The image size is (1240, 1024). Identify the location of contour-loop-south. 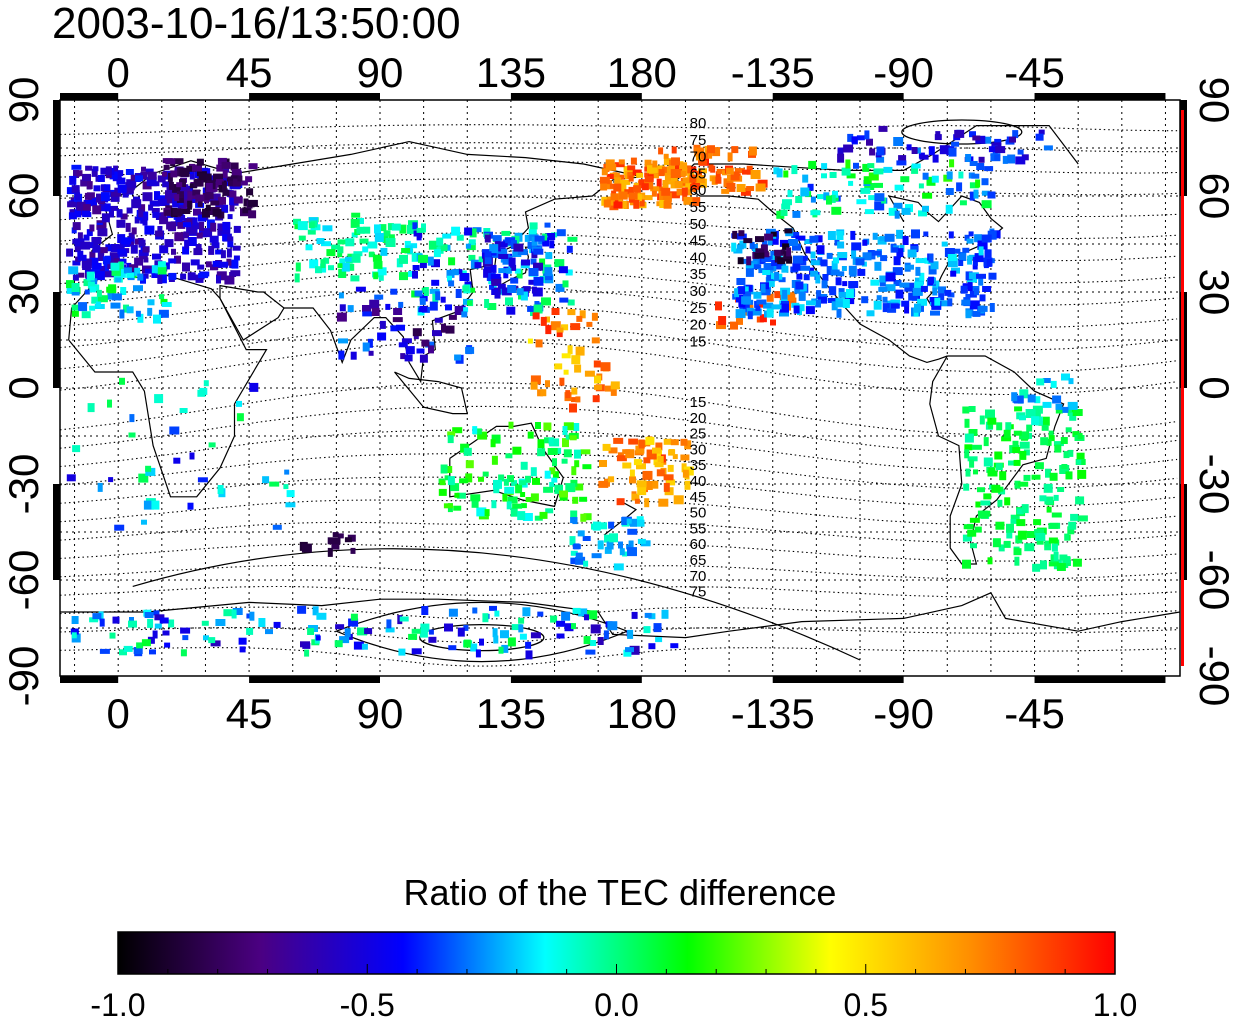
(482, 637).